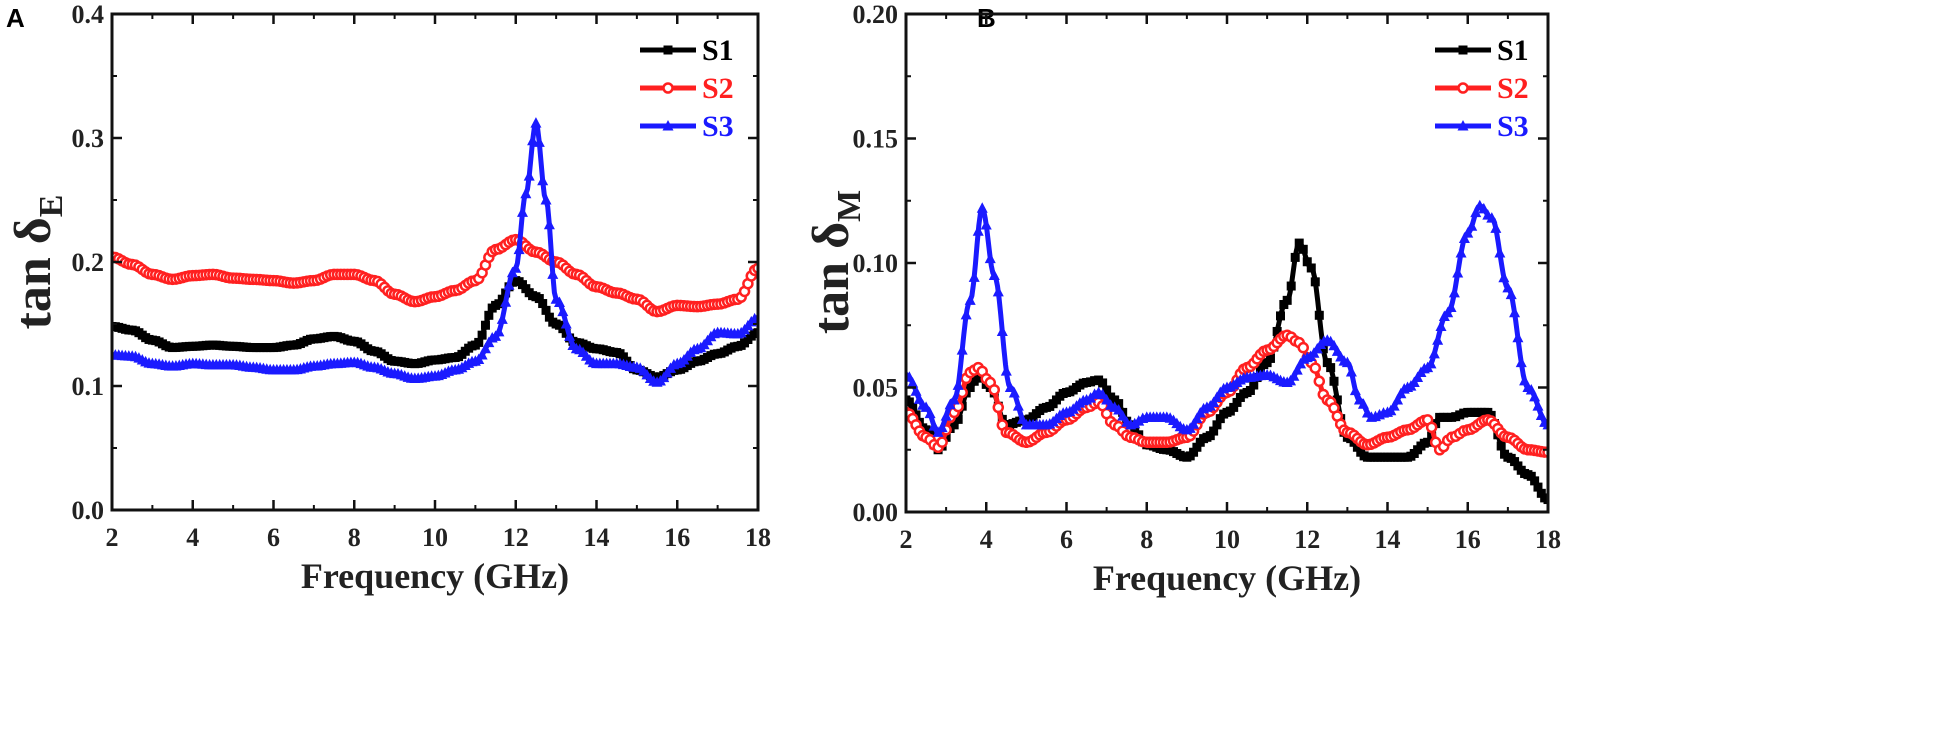  I want to click on y-tick-label: 0.4, so click(88, 14).